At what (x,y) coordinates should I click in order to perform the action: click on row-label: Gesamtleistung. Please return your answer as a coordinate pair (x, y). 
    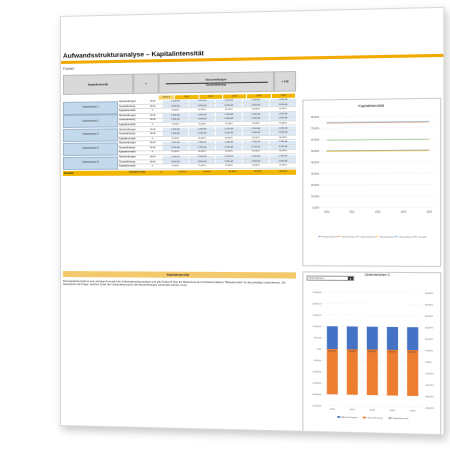
    Looking at the image, I should click on (127, 106).